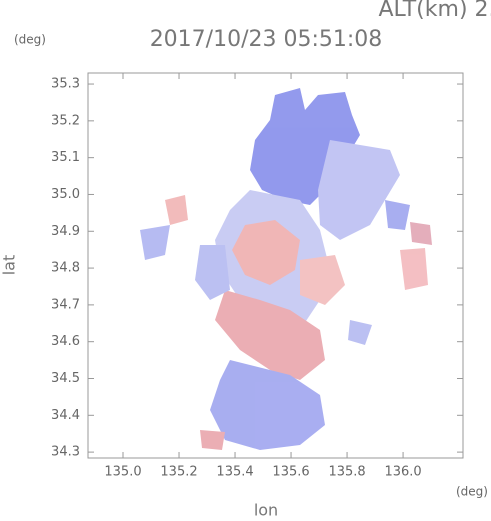  What do you see at coordinates (65, 378) in the screenshot?
I see `y-tick-label: 34.5` at bounding box center [65, 378].